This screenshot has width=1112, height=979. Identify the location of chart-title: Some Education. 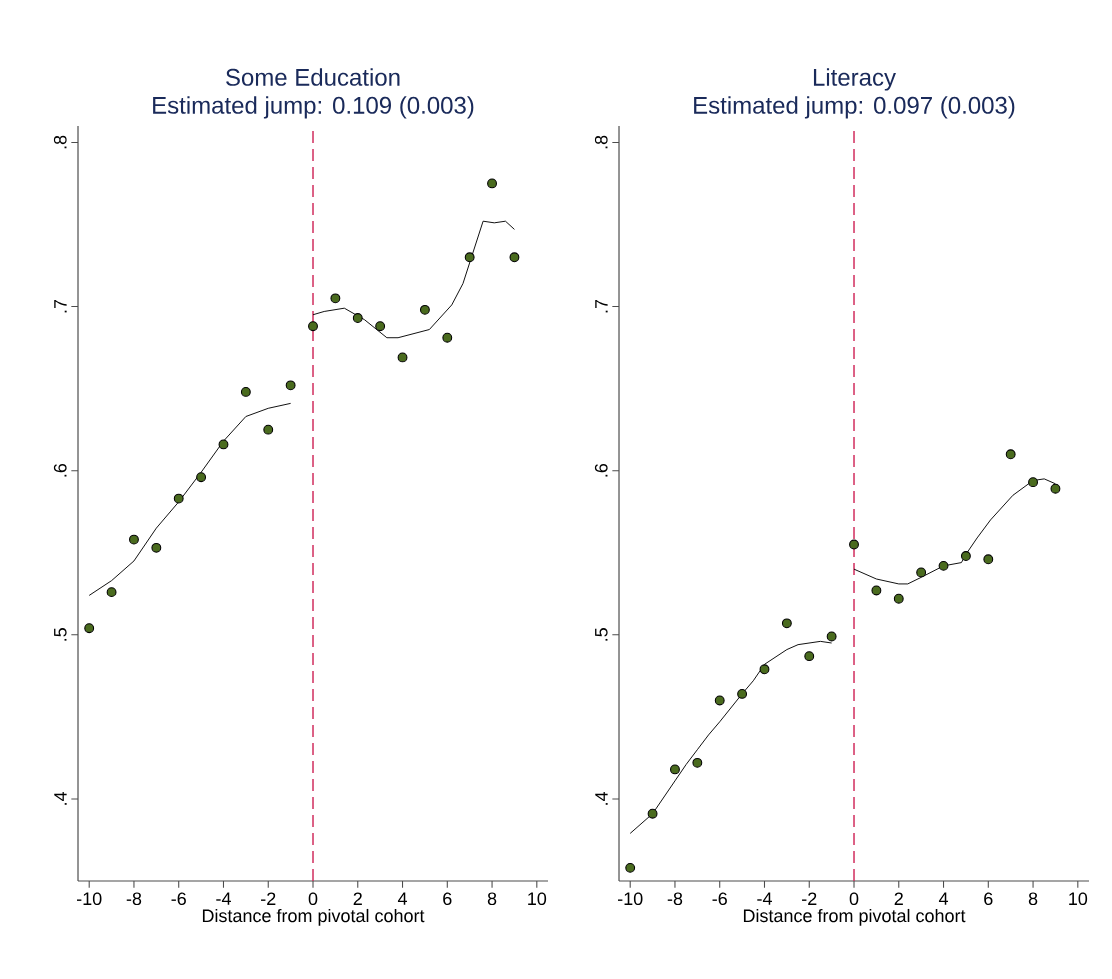
(313, 77).